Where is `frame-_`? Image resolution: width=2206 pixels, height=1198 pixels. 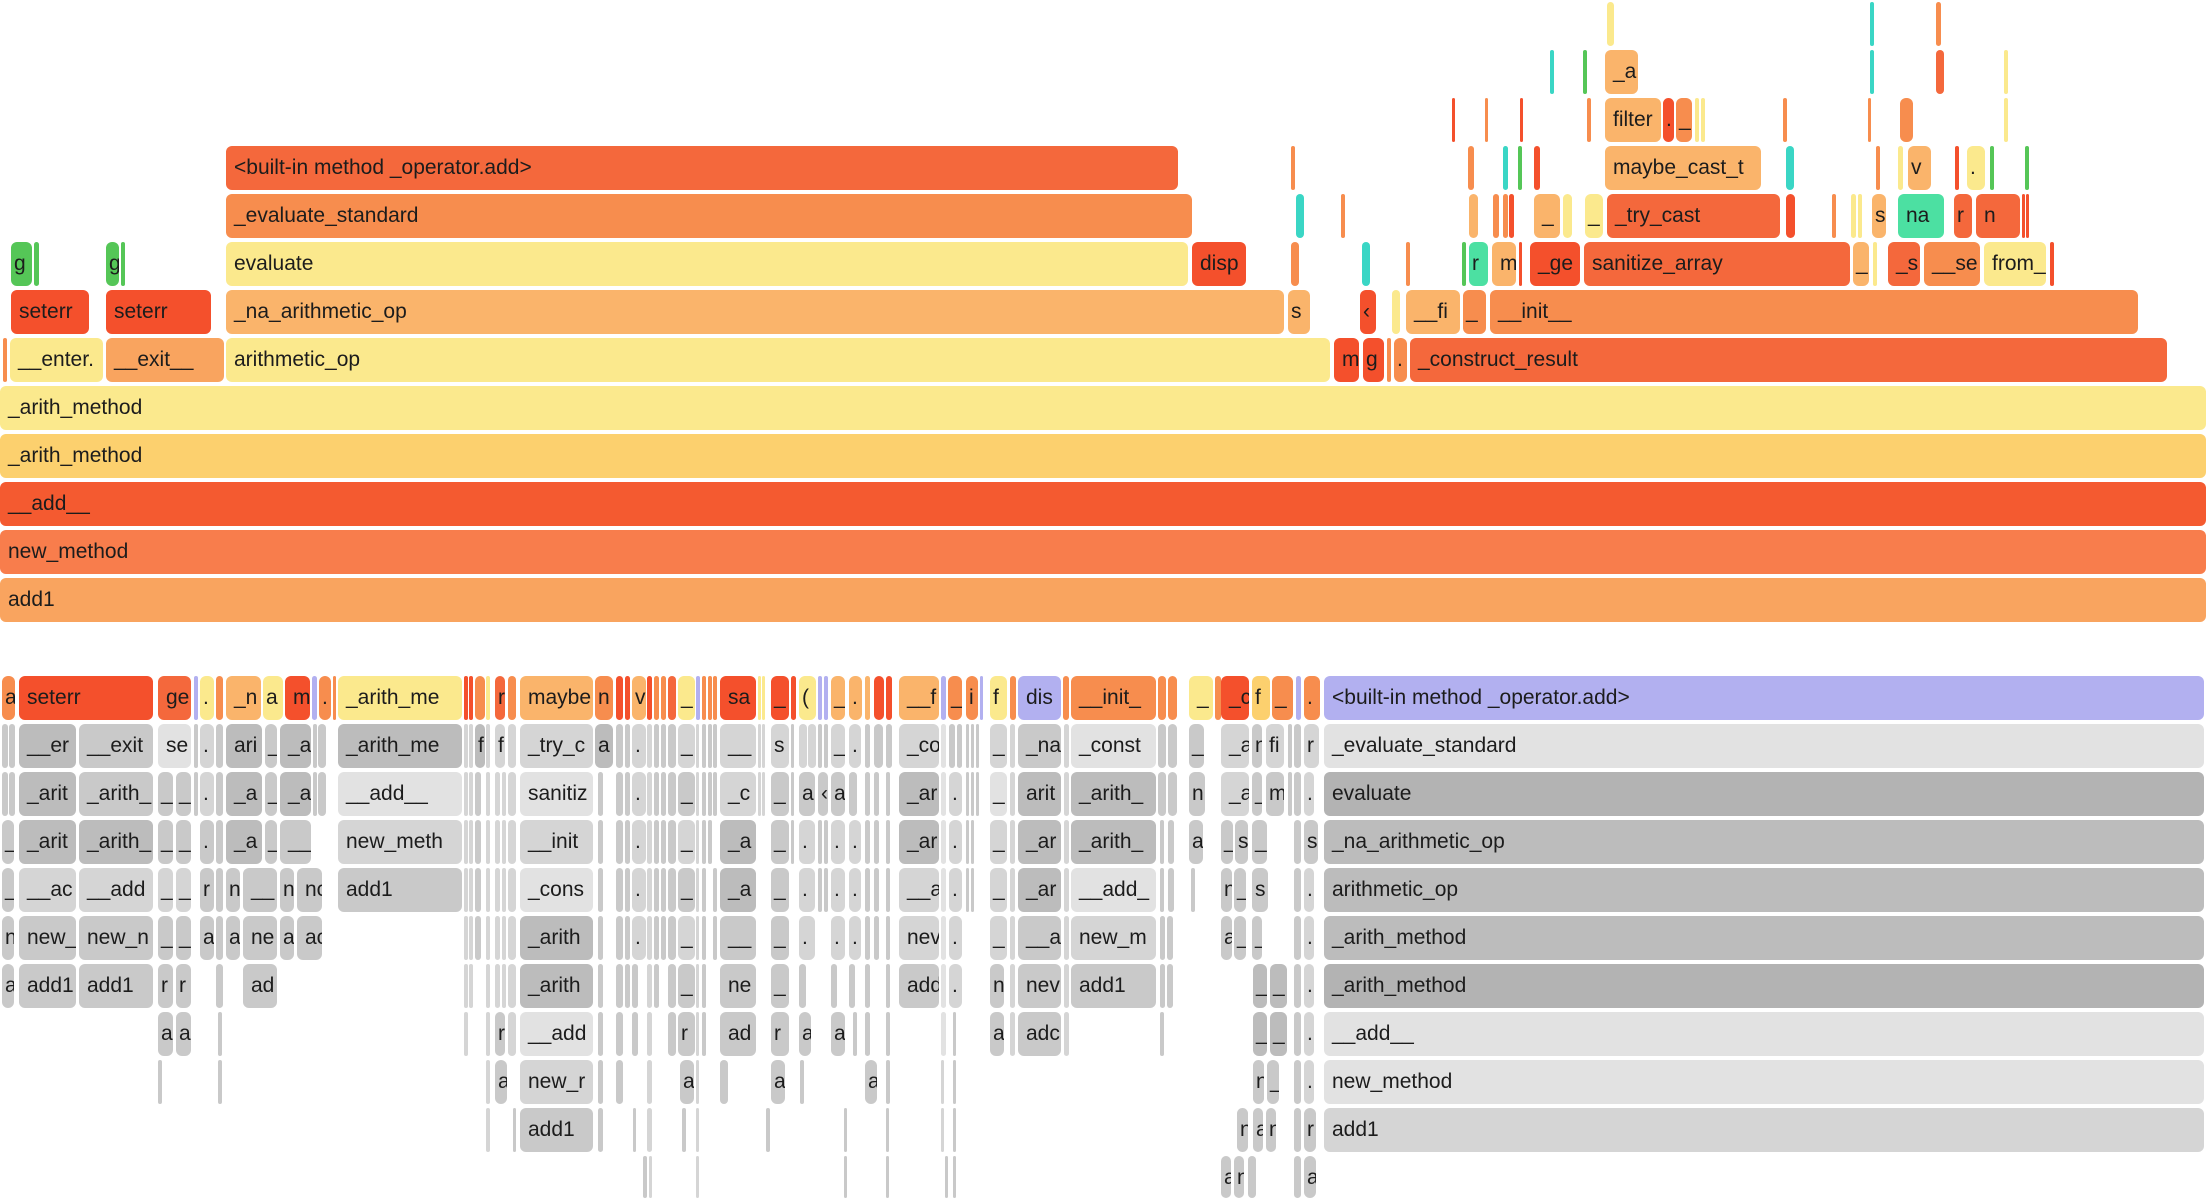 frame-_ is located at coordinates (1297, 986).